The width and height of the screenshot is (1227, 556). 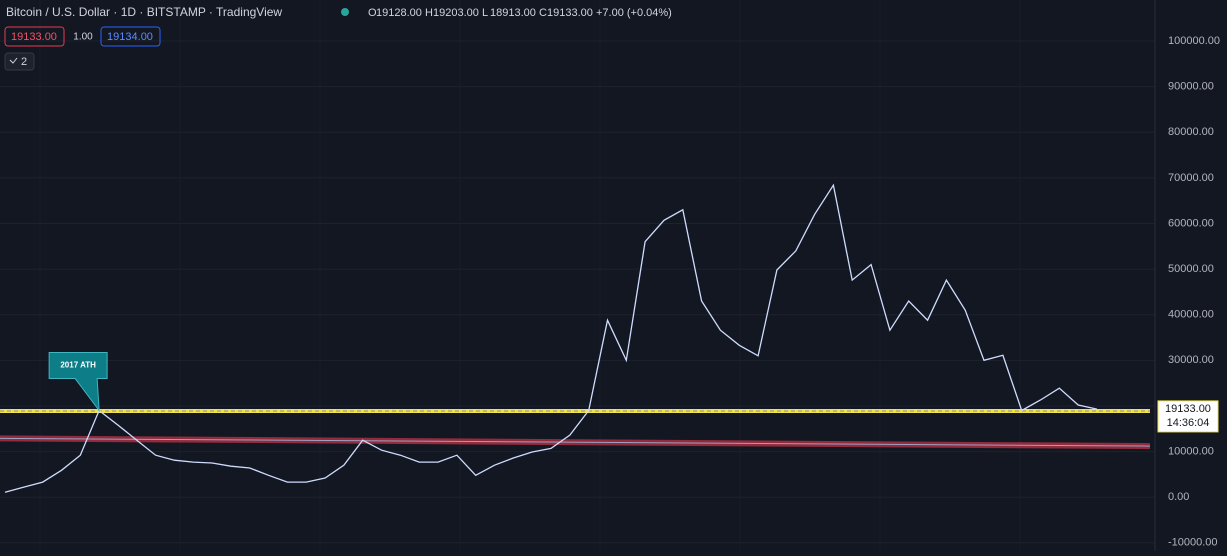 I want to click on y-tick-label: 40000.00, so click(x=1191, y=315).